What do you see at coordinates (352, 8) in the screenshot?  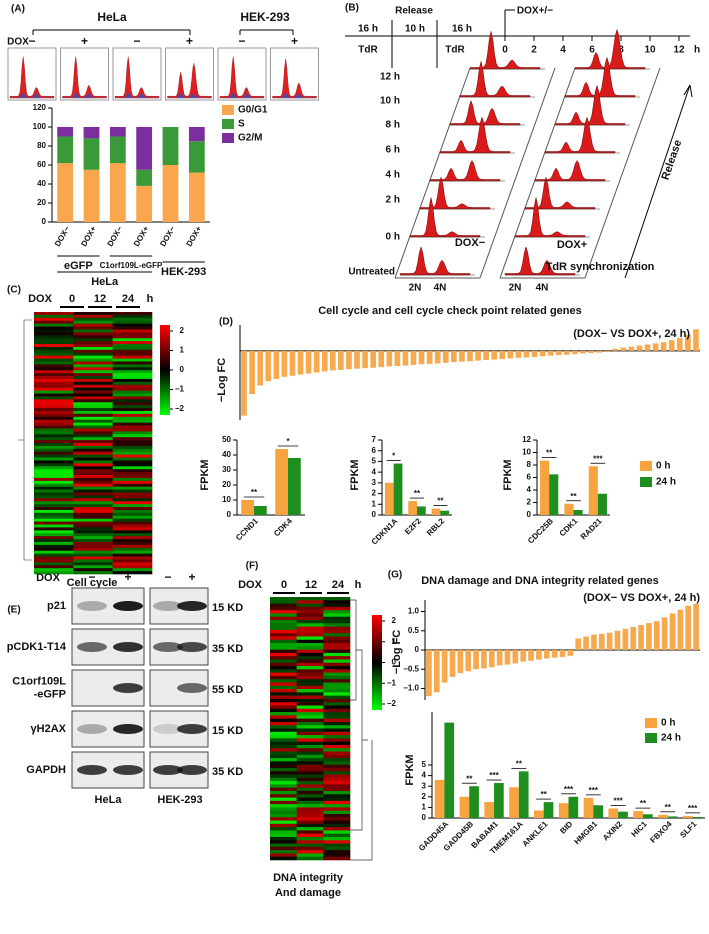 I see `panel-label: (B)` at bounding box center [352, 8].